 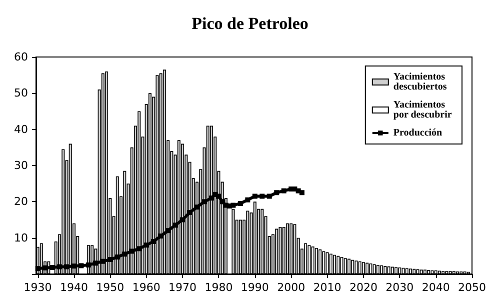 What do you see at coordinates (291, 287) in the screenshot?
I see `x-tick-label: 2000` at bounding box center [291, 287].